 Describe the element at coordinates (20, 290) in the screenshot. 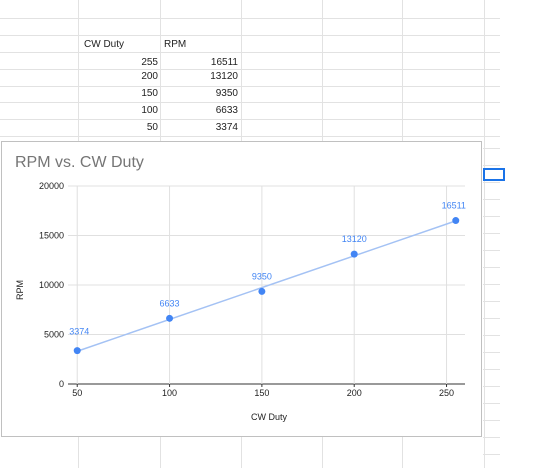

I see `y-axis-title: RPM` at that location.